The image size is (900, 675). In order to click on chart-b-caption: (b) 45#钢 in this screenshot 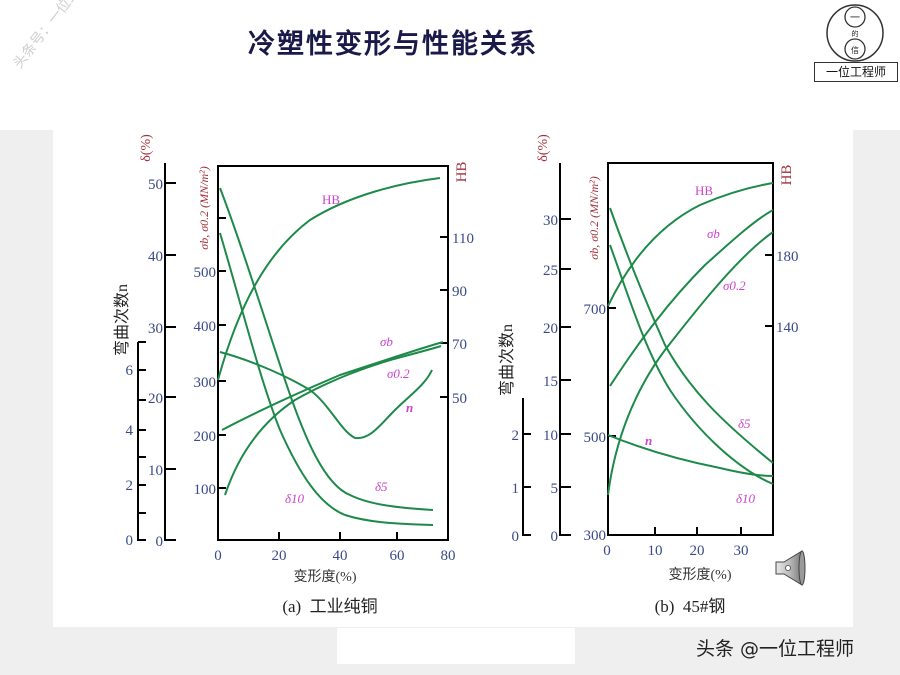, I will do `click(690, 606)`.